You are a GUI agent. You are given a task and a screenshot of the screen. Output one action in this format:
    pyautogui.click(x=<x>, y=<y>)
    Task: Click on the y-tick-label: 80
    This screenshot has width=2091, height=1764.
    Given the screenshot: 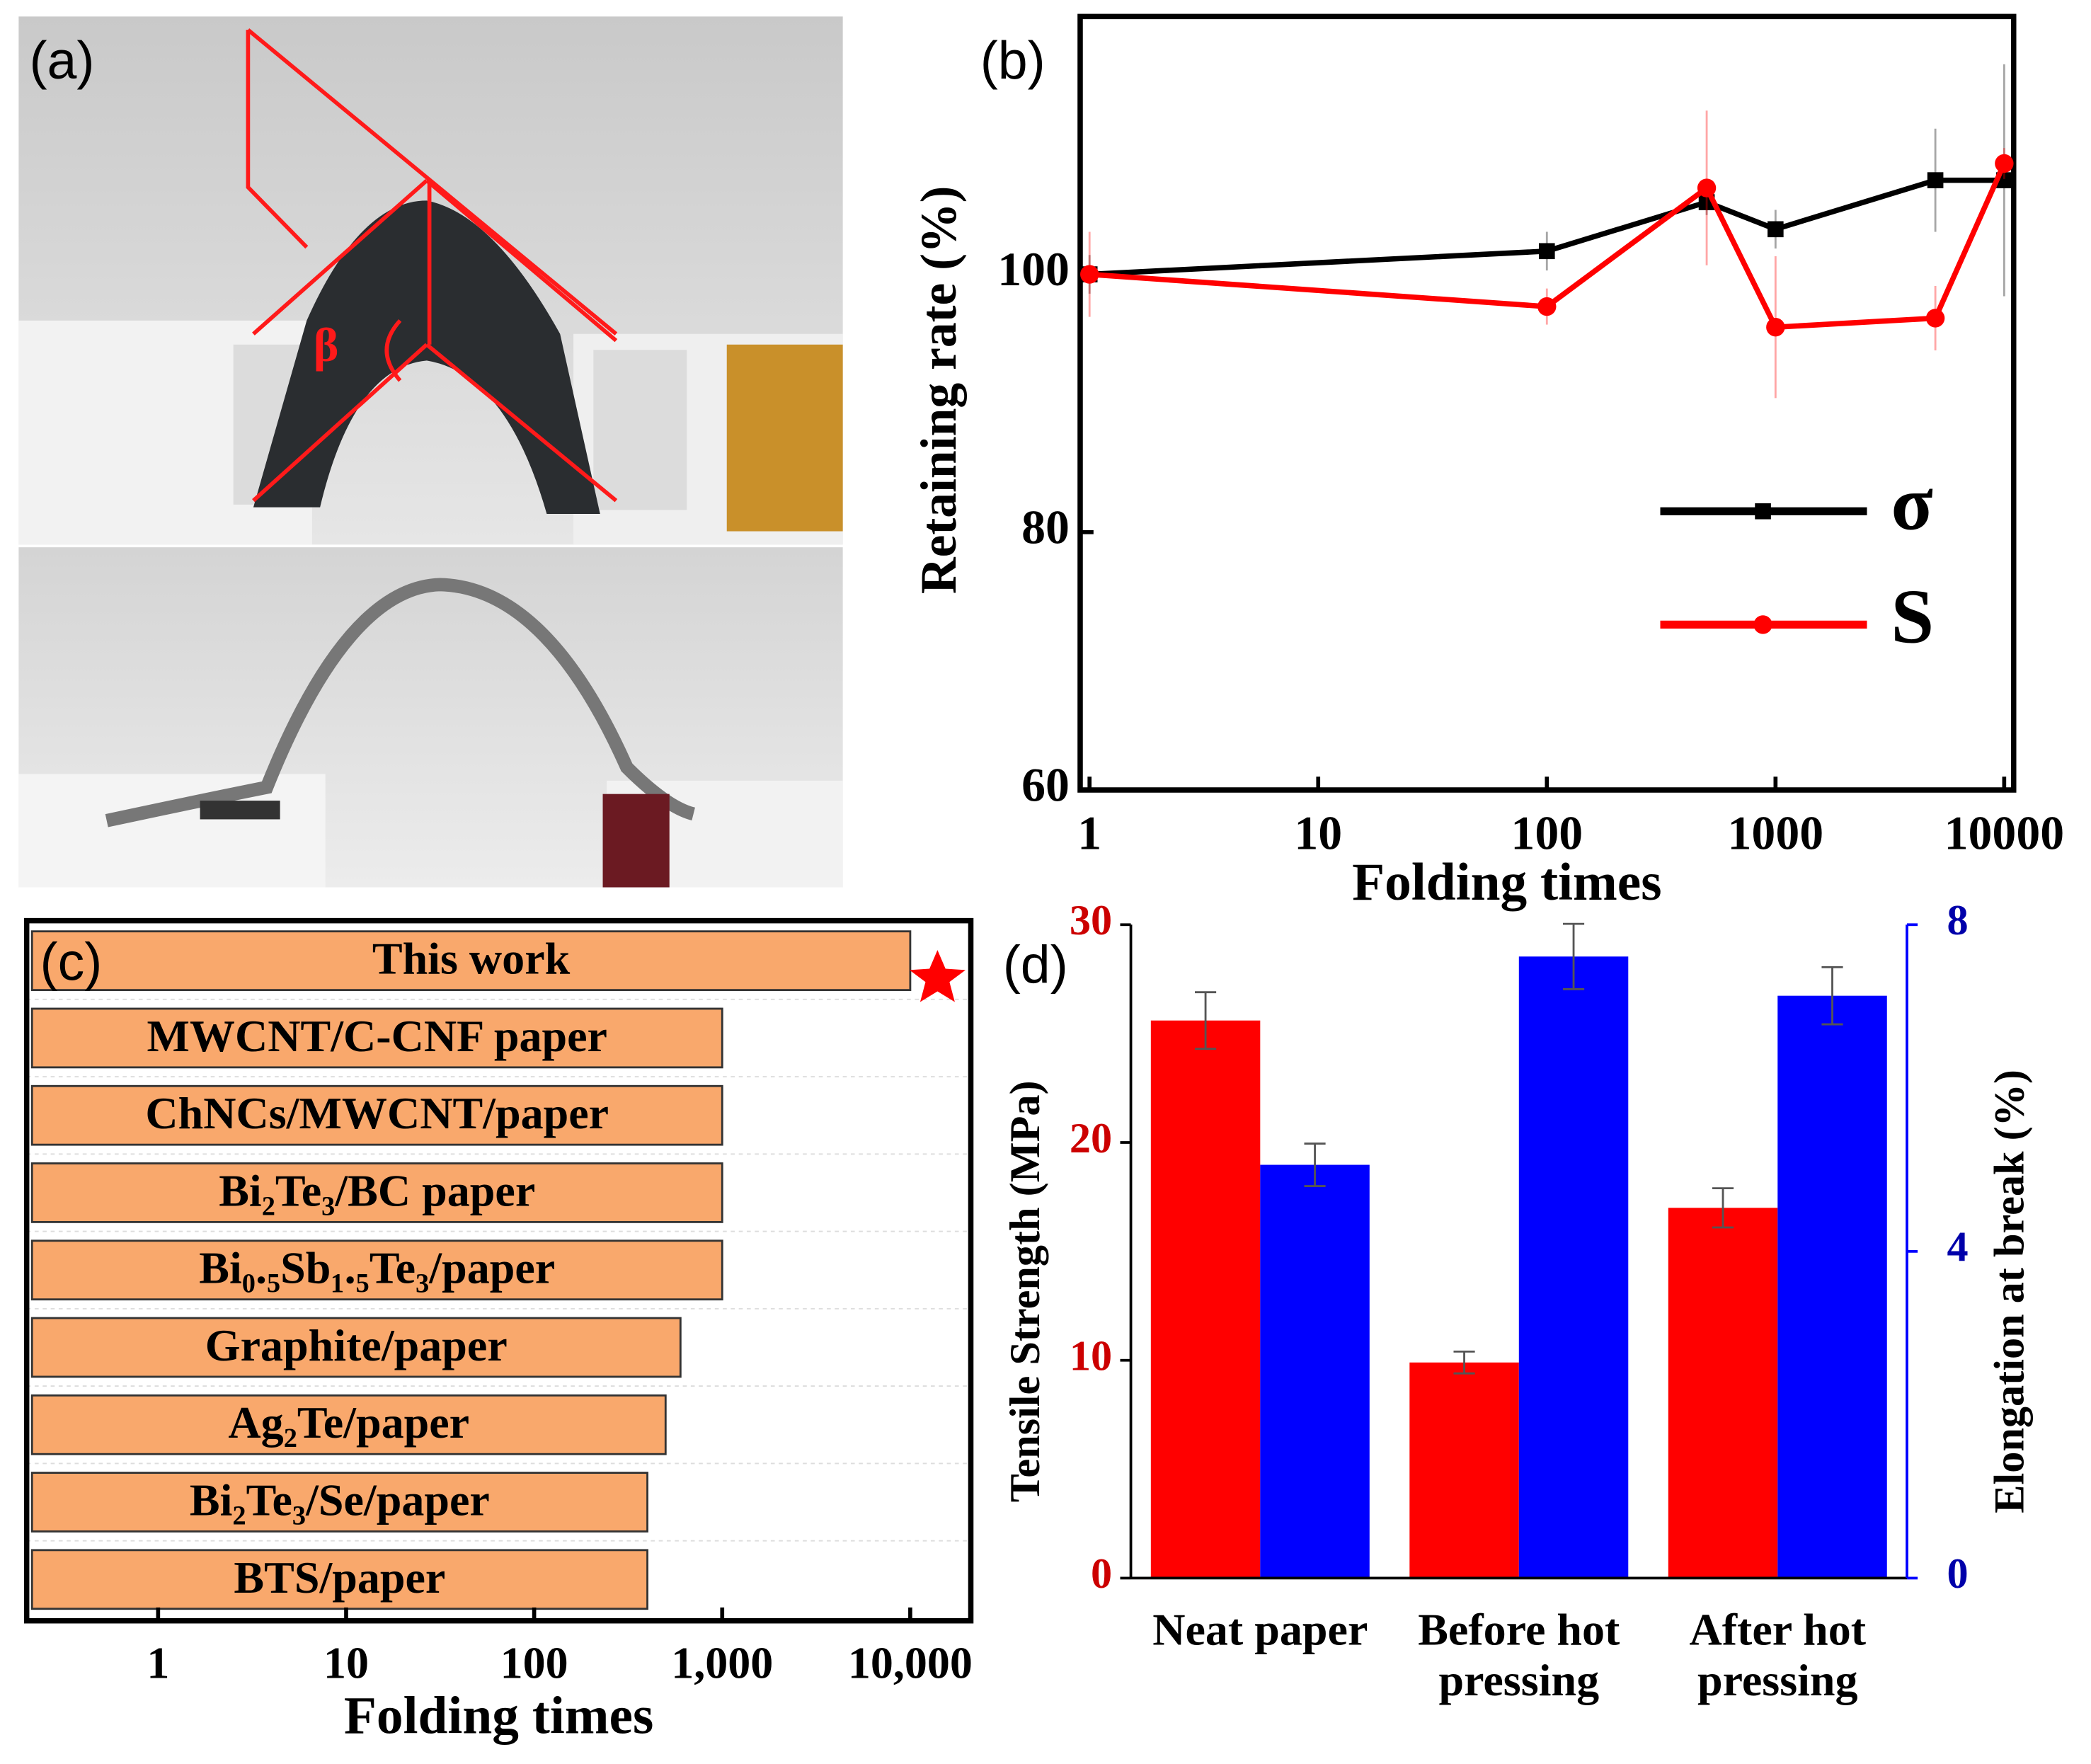 What is the action you would take?
    pyautogui.click(x=1046, y=527)
    